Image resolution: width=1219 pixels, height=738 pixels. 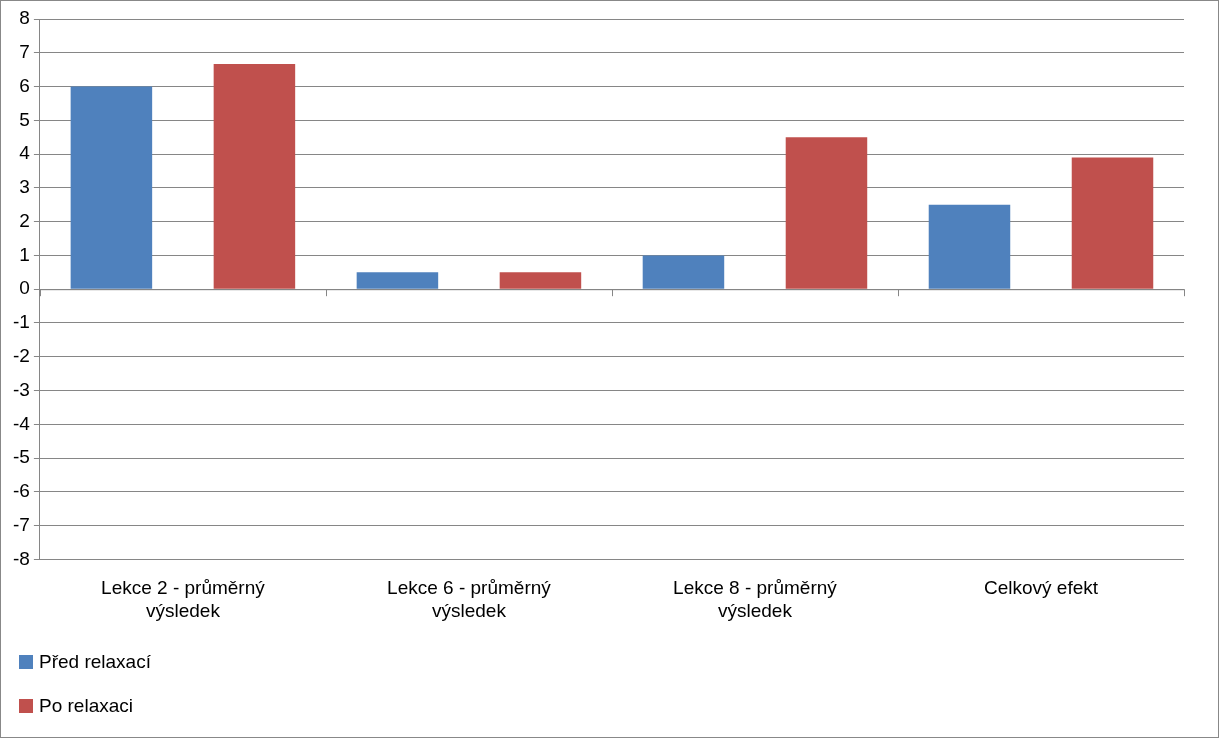 What do you see at coordinates (469, 599) in the screenshot?
I see `x-tick-label: Lekce 6 - průměrný výsledek` at bounding box center [469, 599].